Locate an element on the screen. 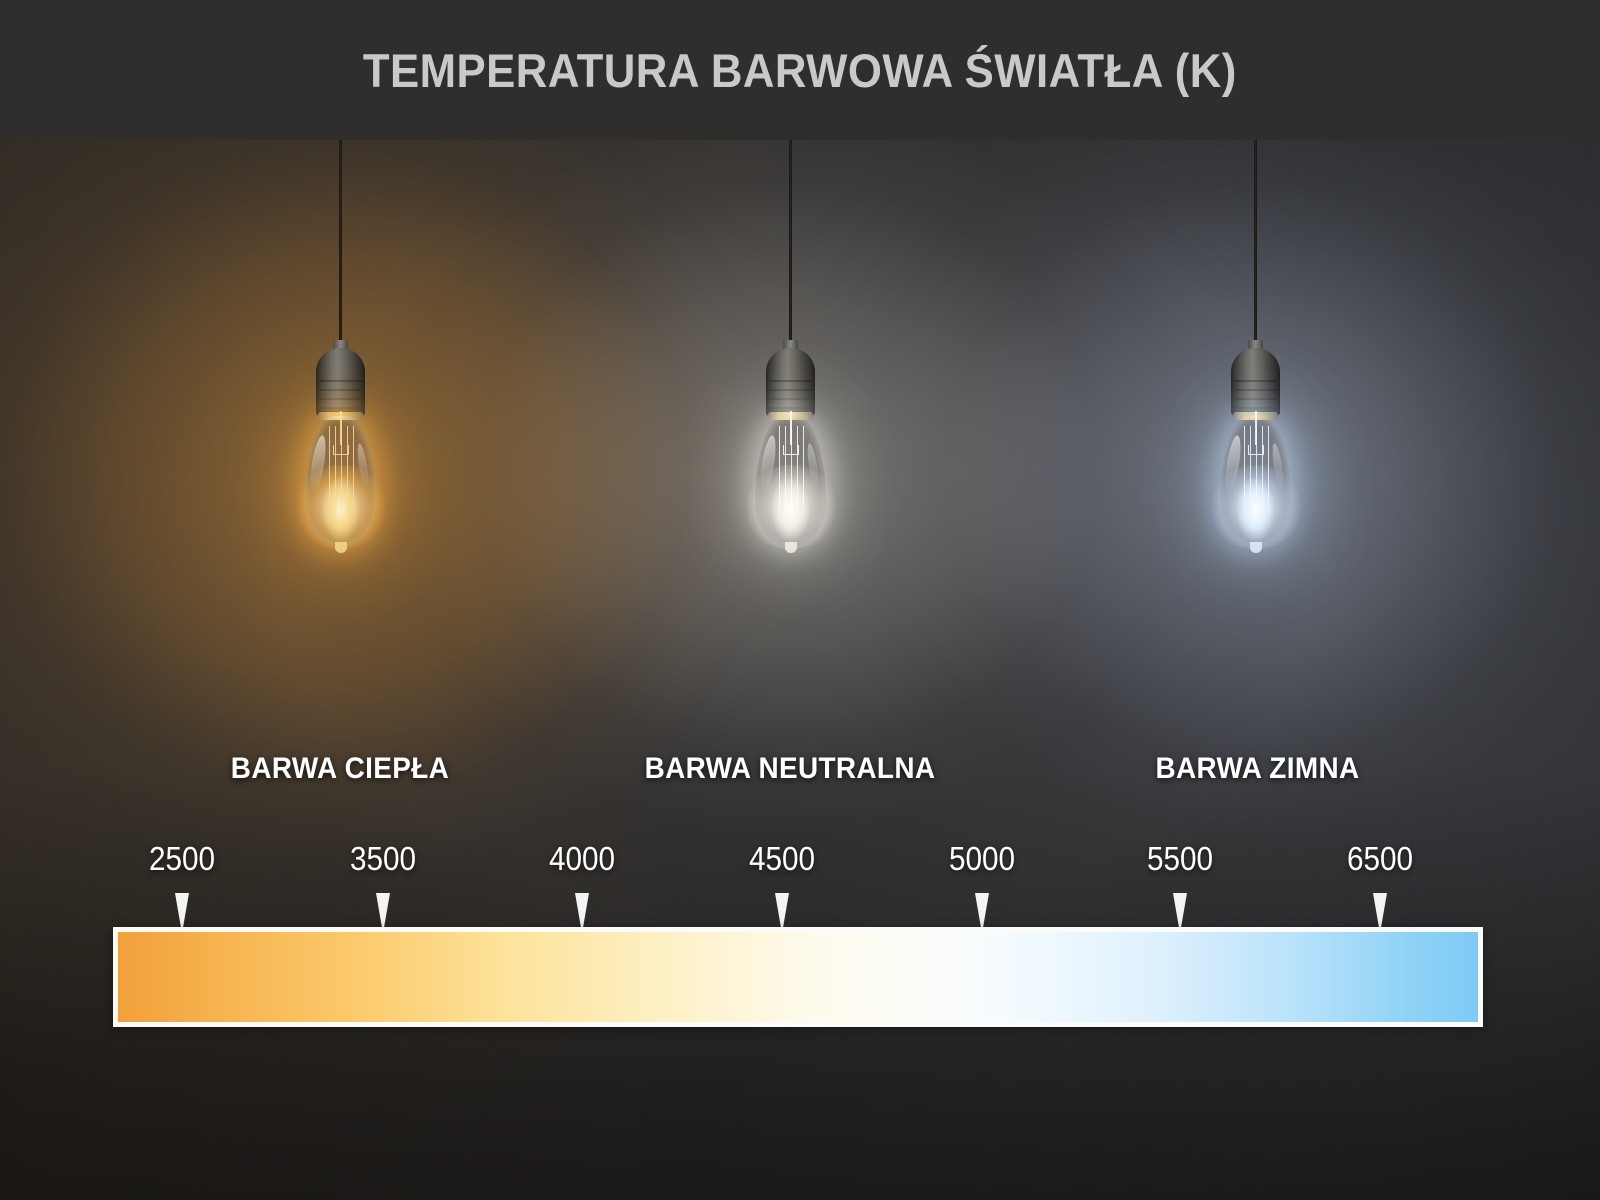 This screenshot has width=1600, height=1200. scale-tick-2500: 2500 is located at coordinates (182, 858).